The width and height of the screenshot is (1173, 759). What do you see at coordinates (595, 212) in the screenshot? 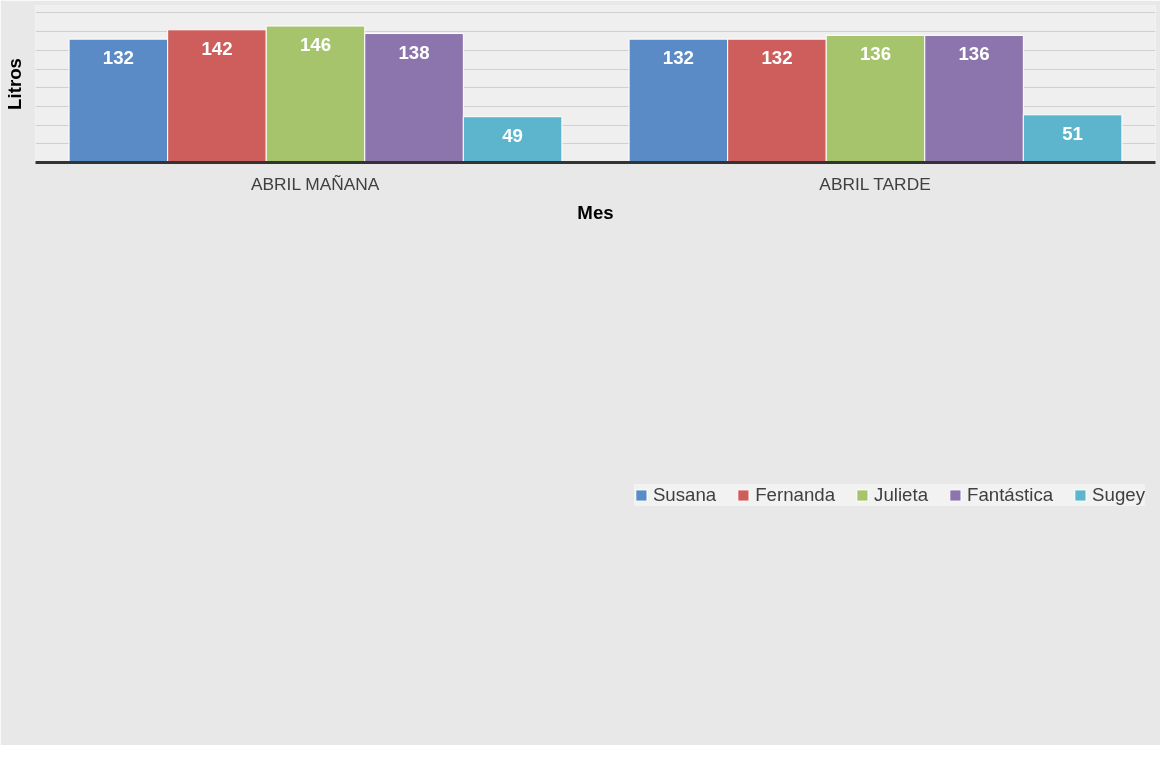
I see `x-axis-title: Mes` at bounding box center [595, 212].